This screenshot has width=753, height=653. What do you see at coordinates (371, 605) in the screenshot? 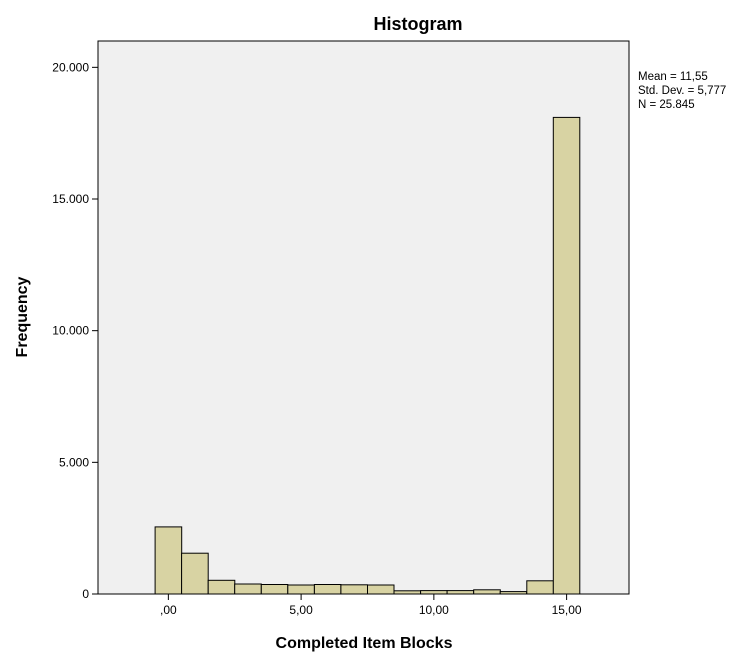
I see `x-axis: ,00 5,00 10,00 15,00` at bounding box center [371, 605].